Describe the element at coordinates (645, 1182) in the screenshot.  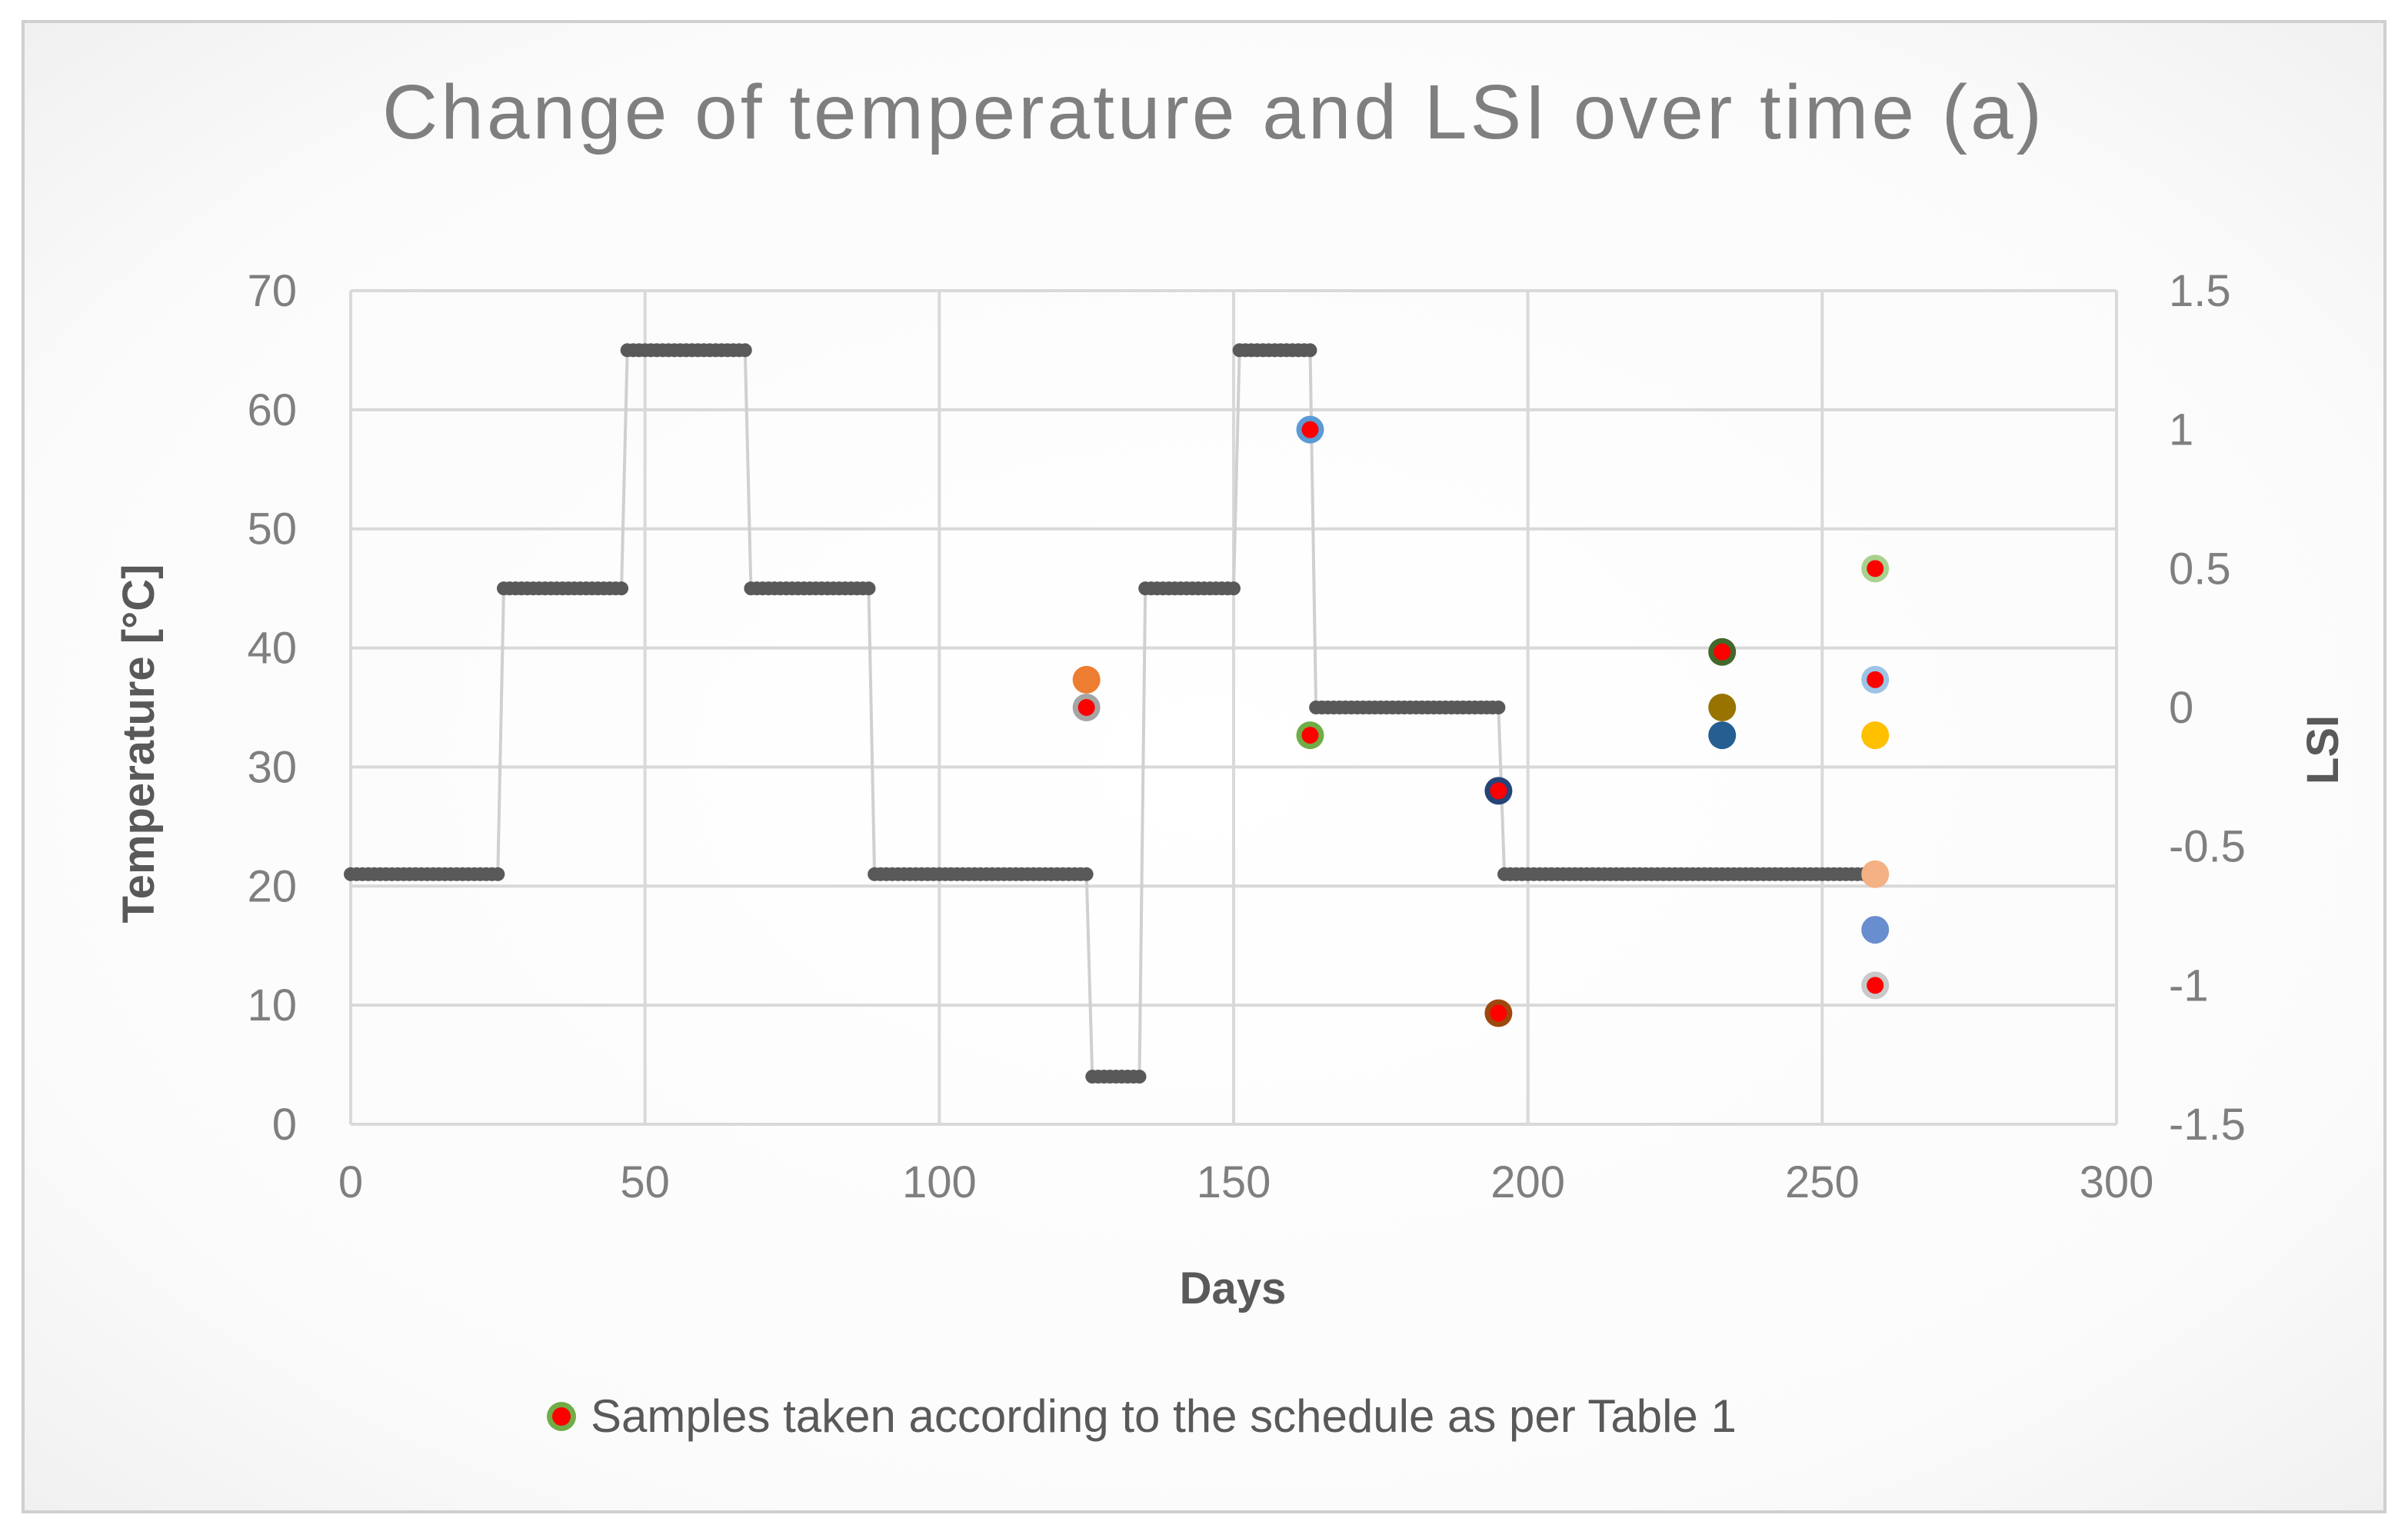
I see `x-tick-label: 50` at that location.